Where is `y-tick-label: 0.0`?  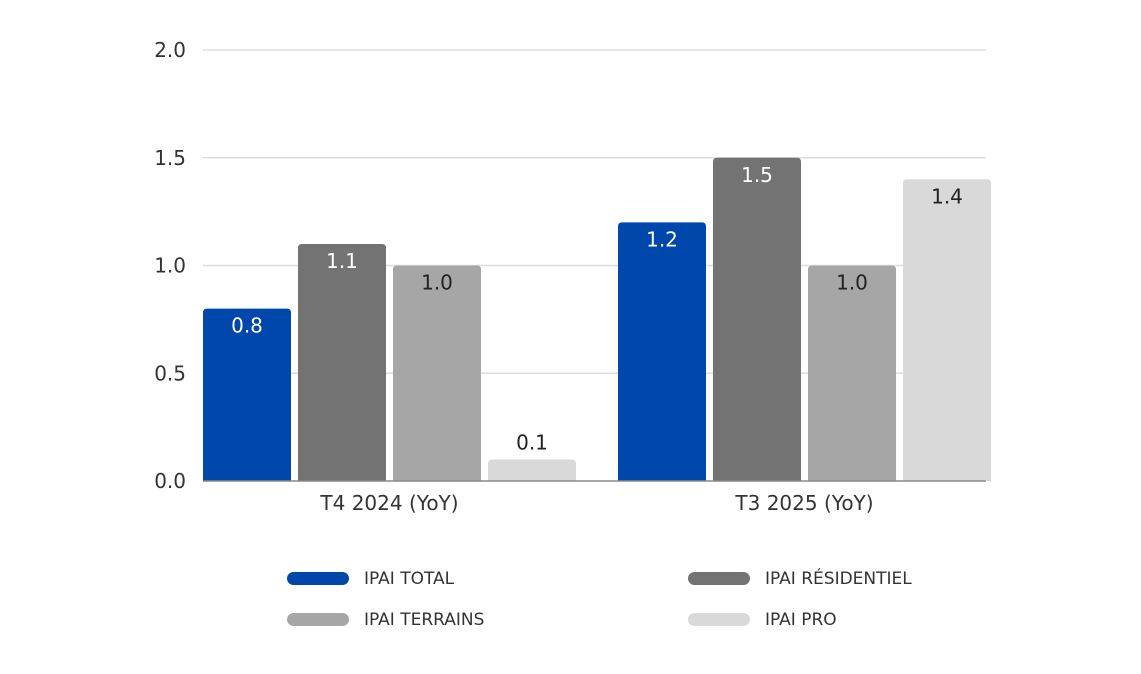
y-tick-label: 0.0 is located at coordinates (170, 481).